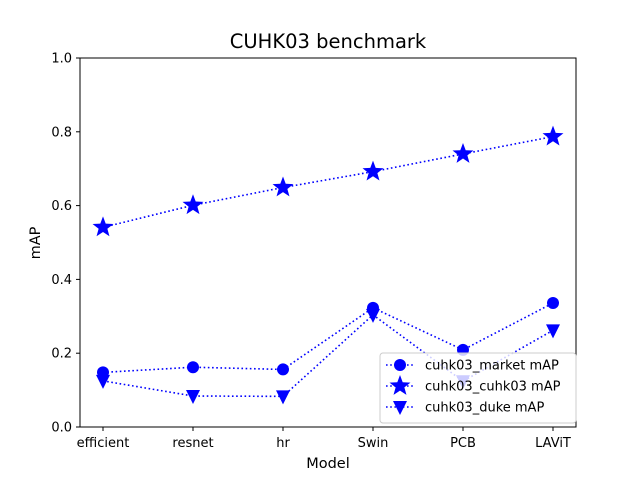 The height and width of the screenshot is (480, 640). I want to click on legend-item: cuhk03_market mAP, so click(472, 366).